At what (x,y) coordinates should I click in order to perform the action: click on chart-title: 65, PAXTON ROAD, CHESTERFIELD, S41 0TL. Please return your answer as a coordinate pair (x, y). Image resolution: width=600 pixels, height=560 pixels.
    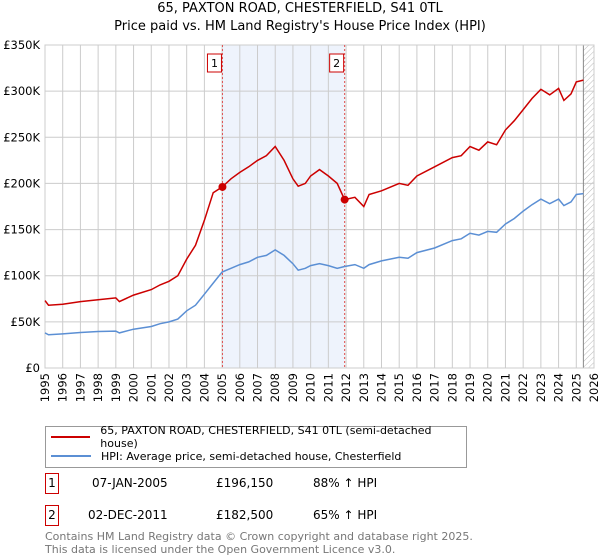
    Looking at the image, I should click on (300, 8).